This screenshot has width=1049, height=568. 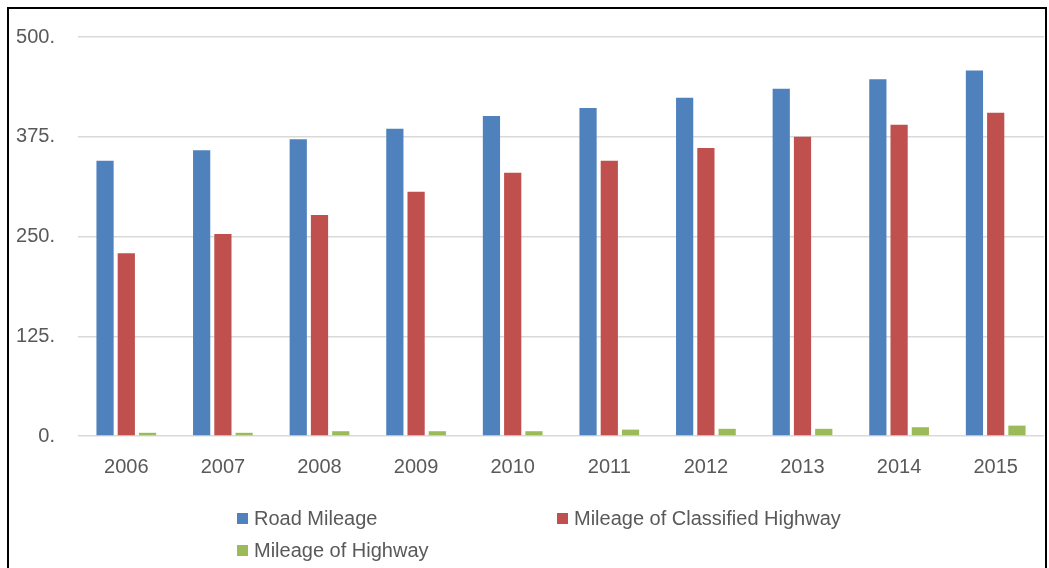 I want to click on x-tick-label: 2013, so click(x=802, y=465).